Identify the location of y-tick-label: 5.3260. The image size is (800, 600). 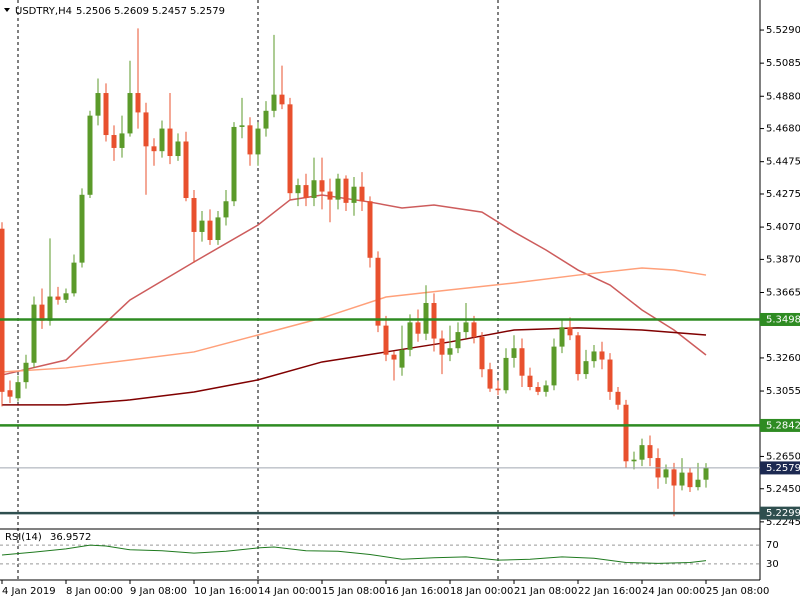
(783, 358).